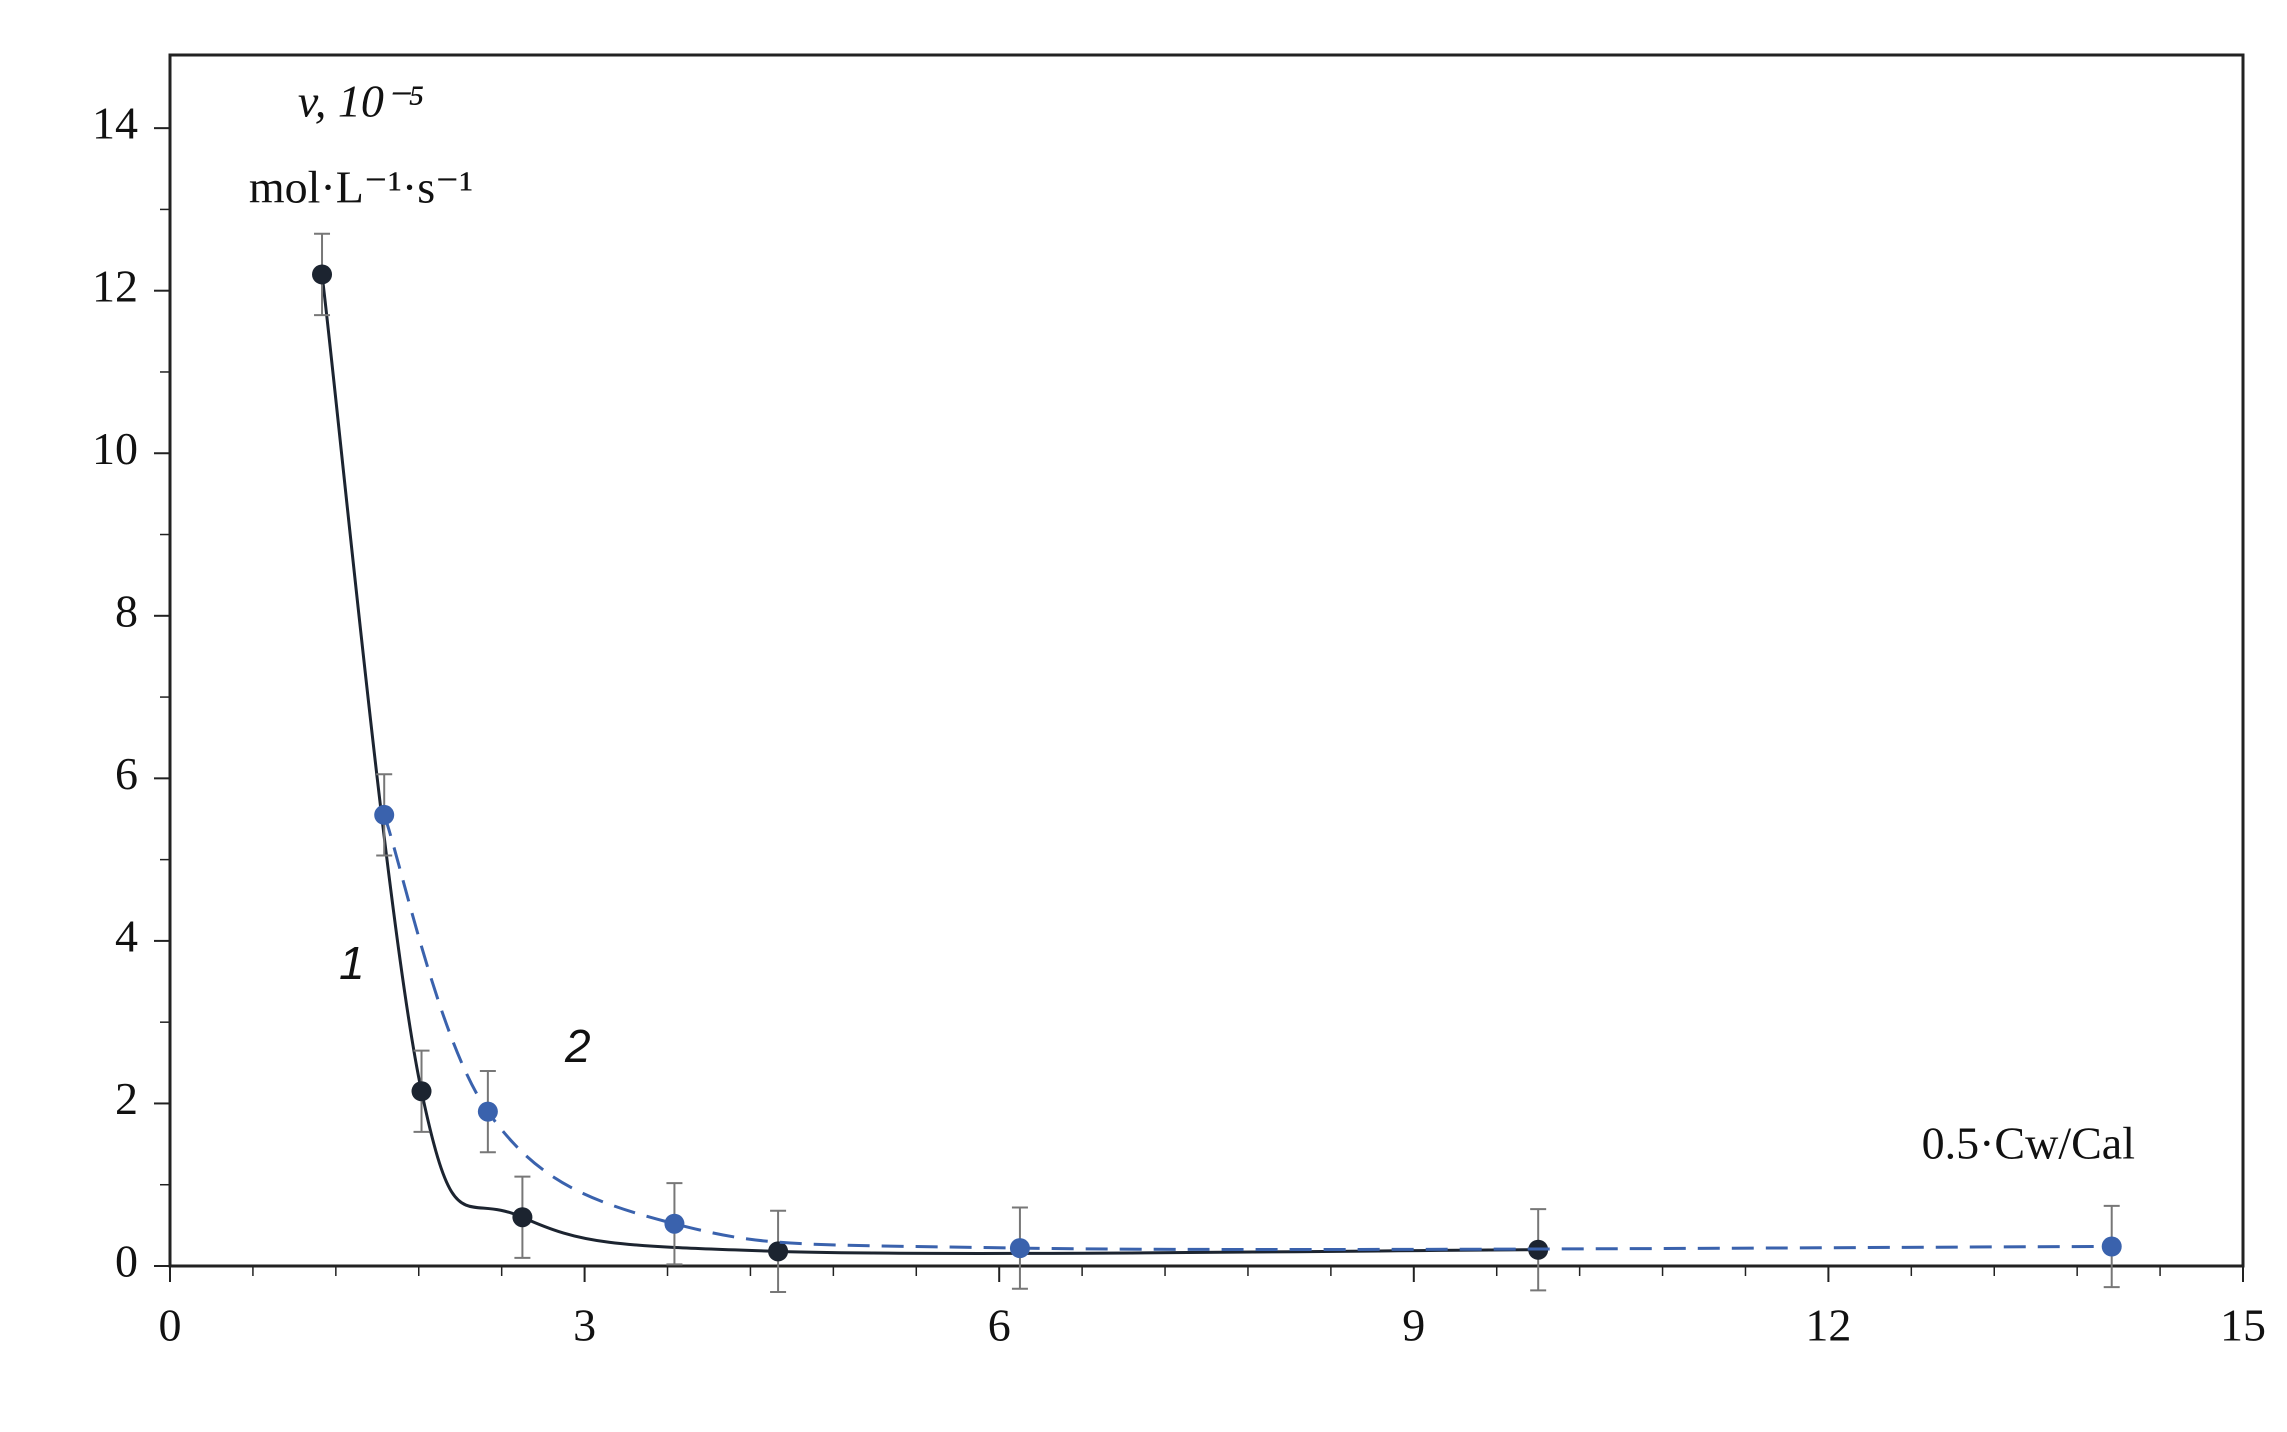  Describe the element at coordinates (115, 285) in the screenshot. I see `y-tick-label: 12` at that location.